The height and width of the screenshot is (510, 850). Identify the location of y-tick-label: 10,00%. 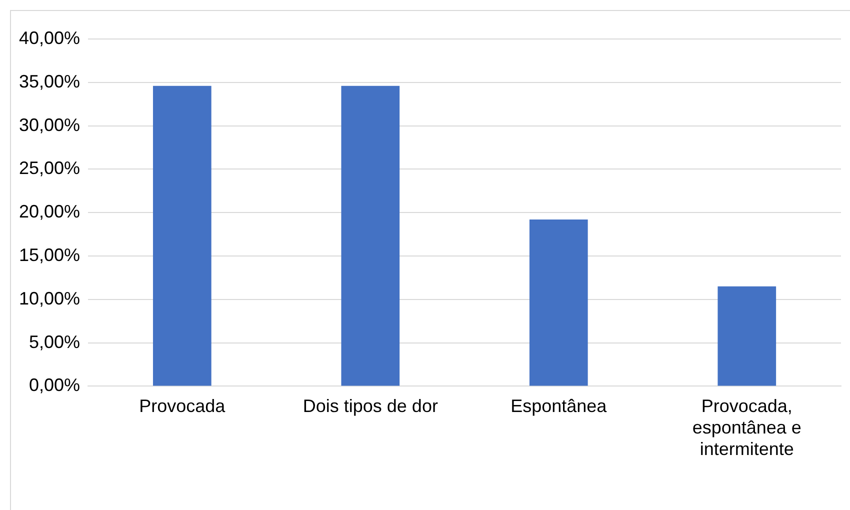
(49, 298).